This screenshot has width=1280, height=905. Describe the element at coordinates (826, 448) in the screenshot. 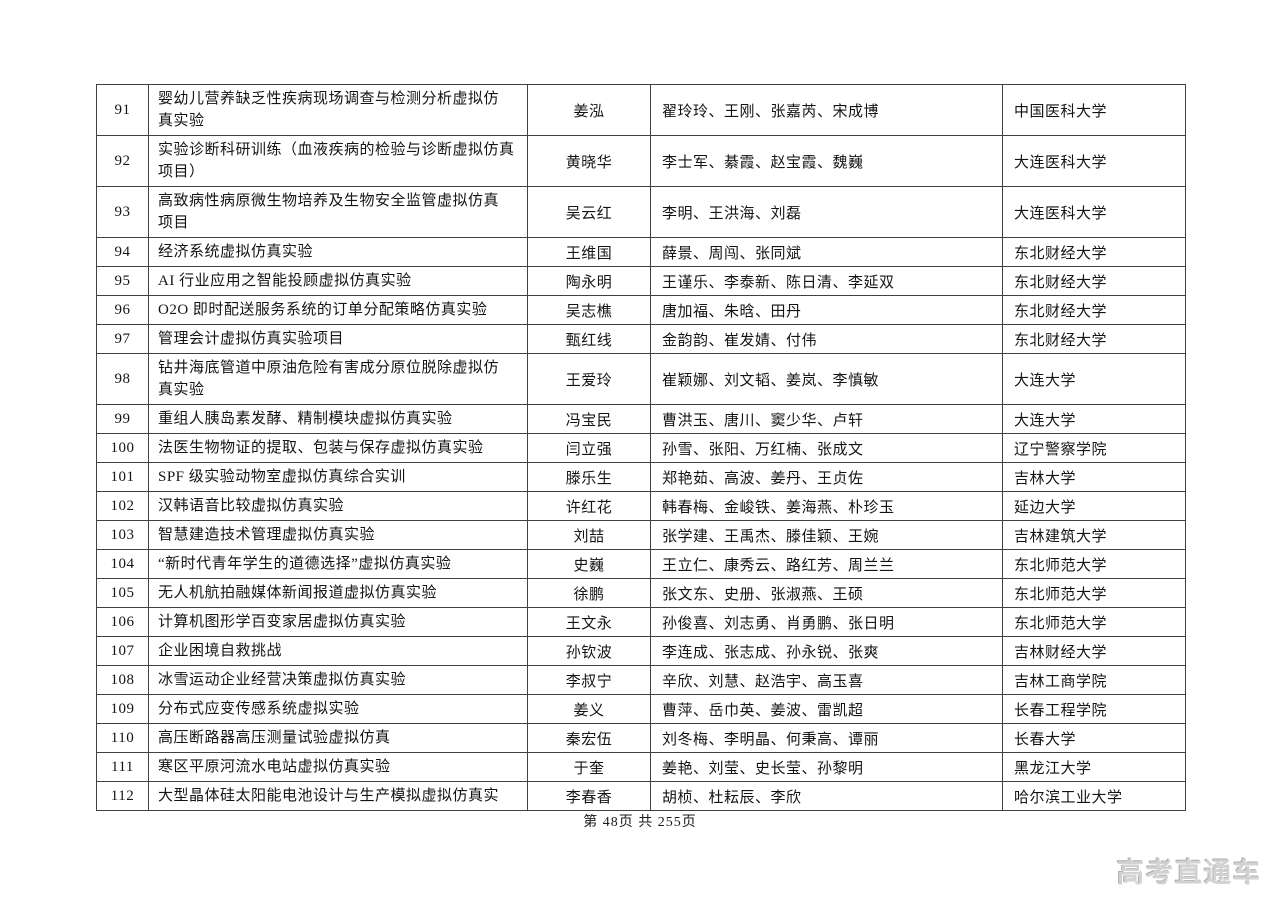

I see `cell-members: 孙雪、张阳、万红楠、张成文` at that location.